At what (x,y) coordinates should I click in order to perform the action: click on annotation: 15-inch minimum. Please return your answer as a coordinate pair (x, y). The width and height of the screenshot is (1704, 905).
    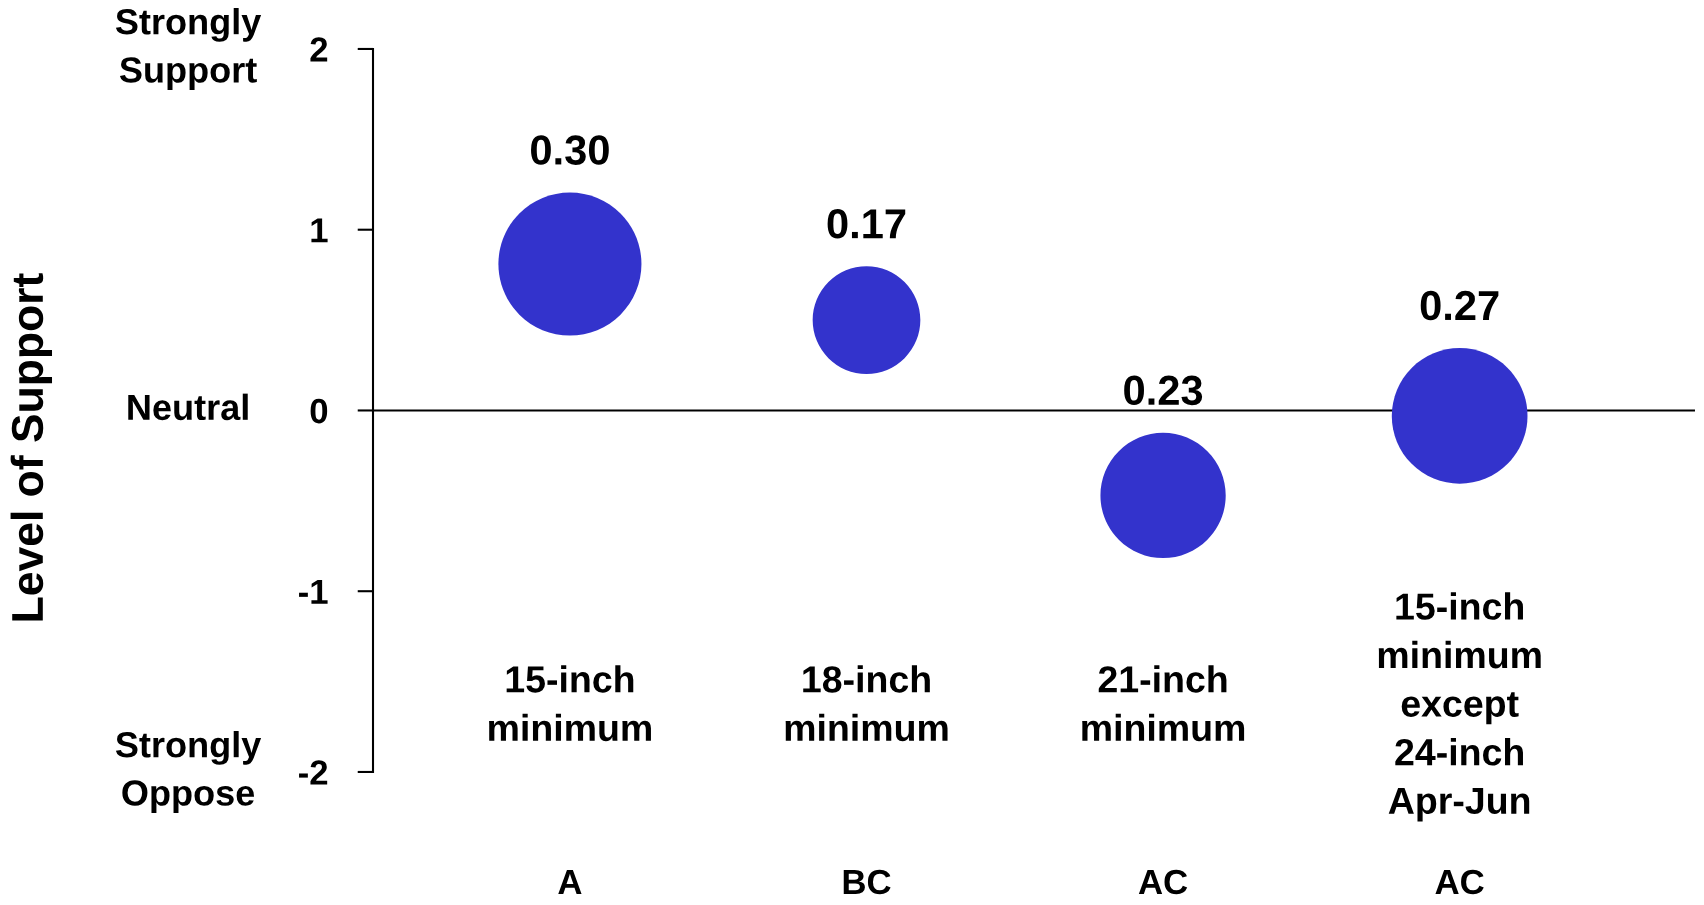
    Looking at the image, I should click on (570, 703).